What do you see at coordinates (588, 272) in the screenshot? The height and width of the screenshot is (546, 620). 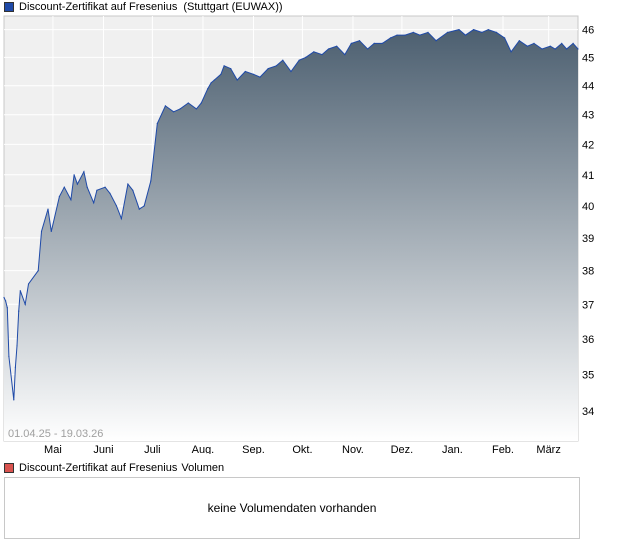 I see `y-tick-label: 38` at bounding box center [588, 272].